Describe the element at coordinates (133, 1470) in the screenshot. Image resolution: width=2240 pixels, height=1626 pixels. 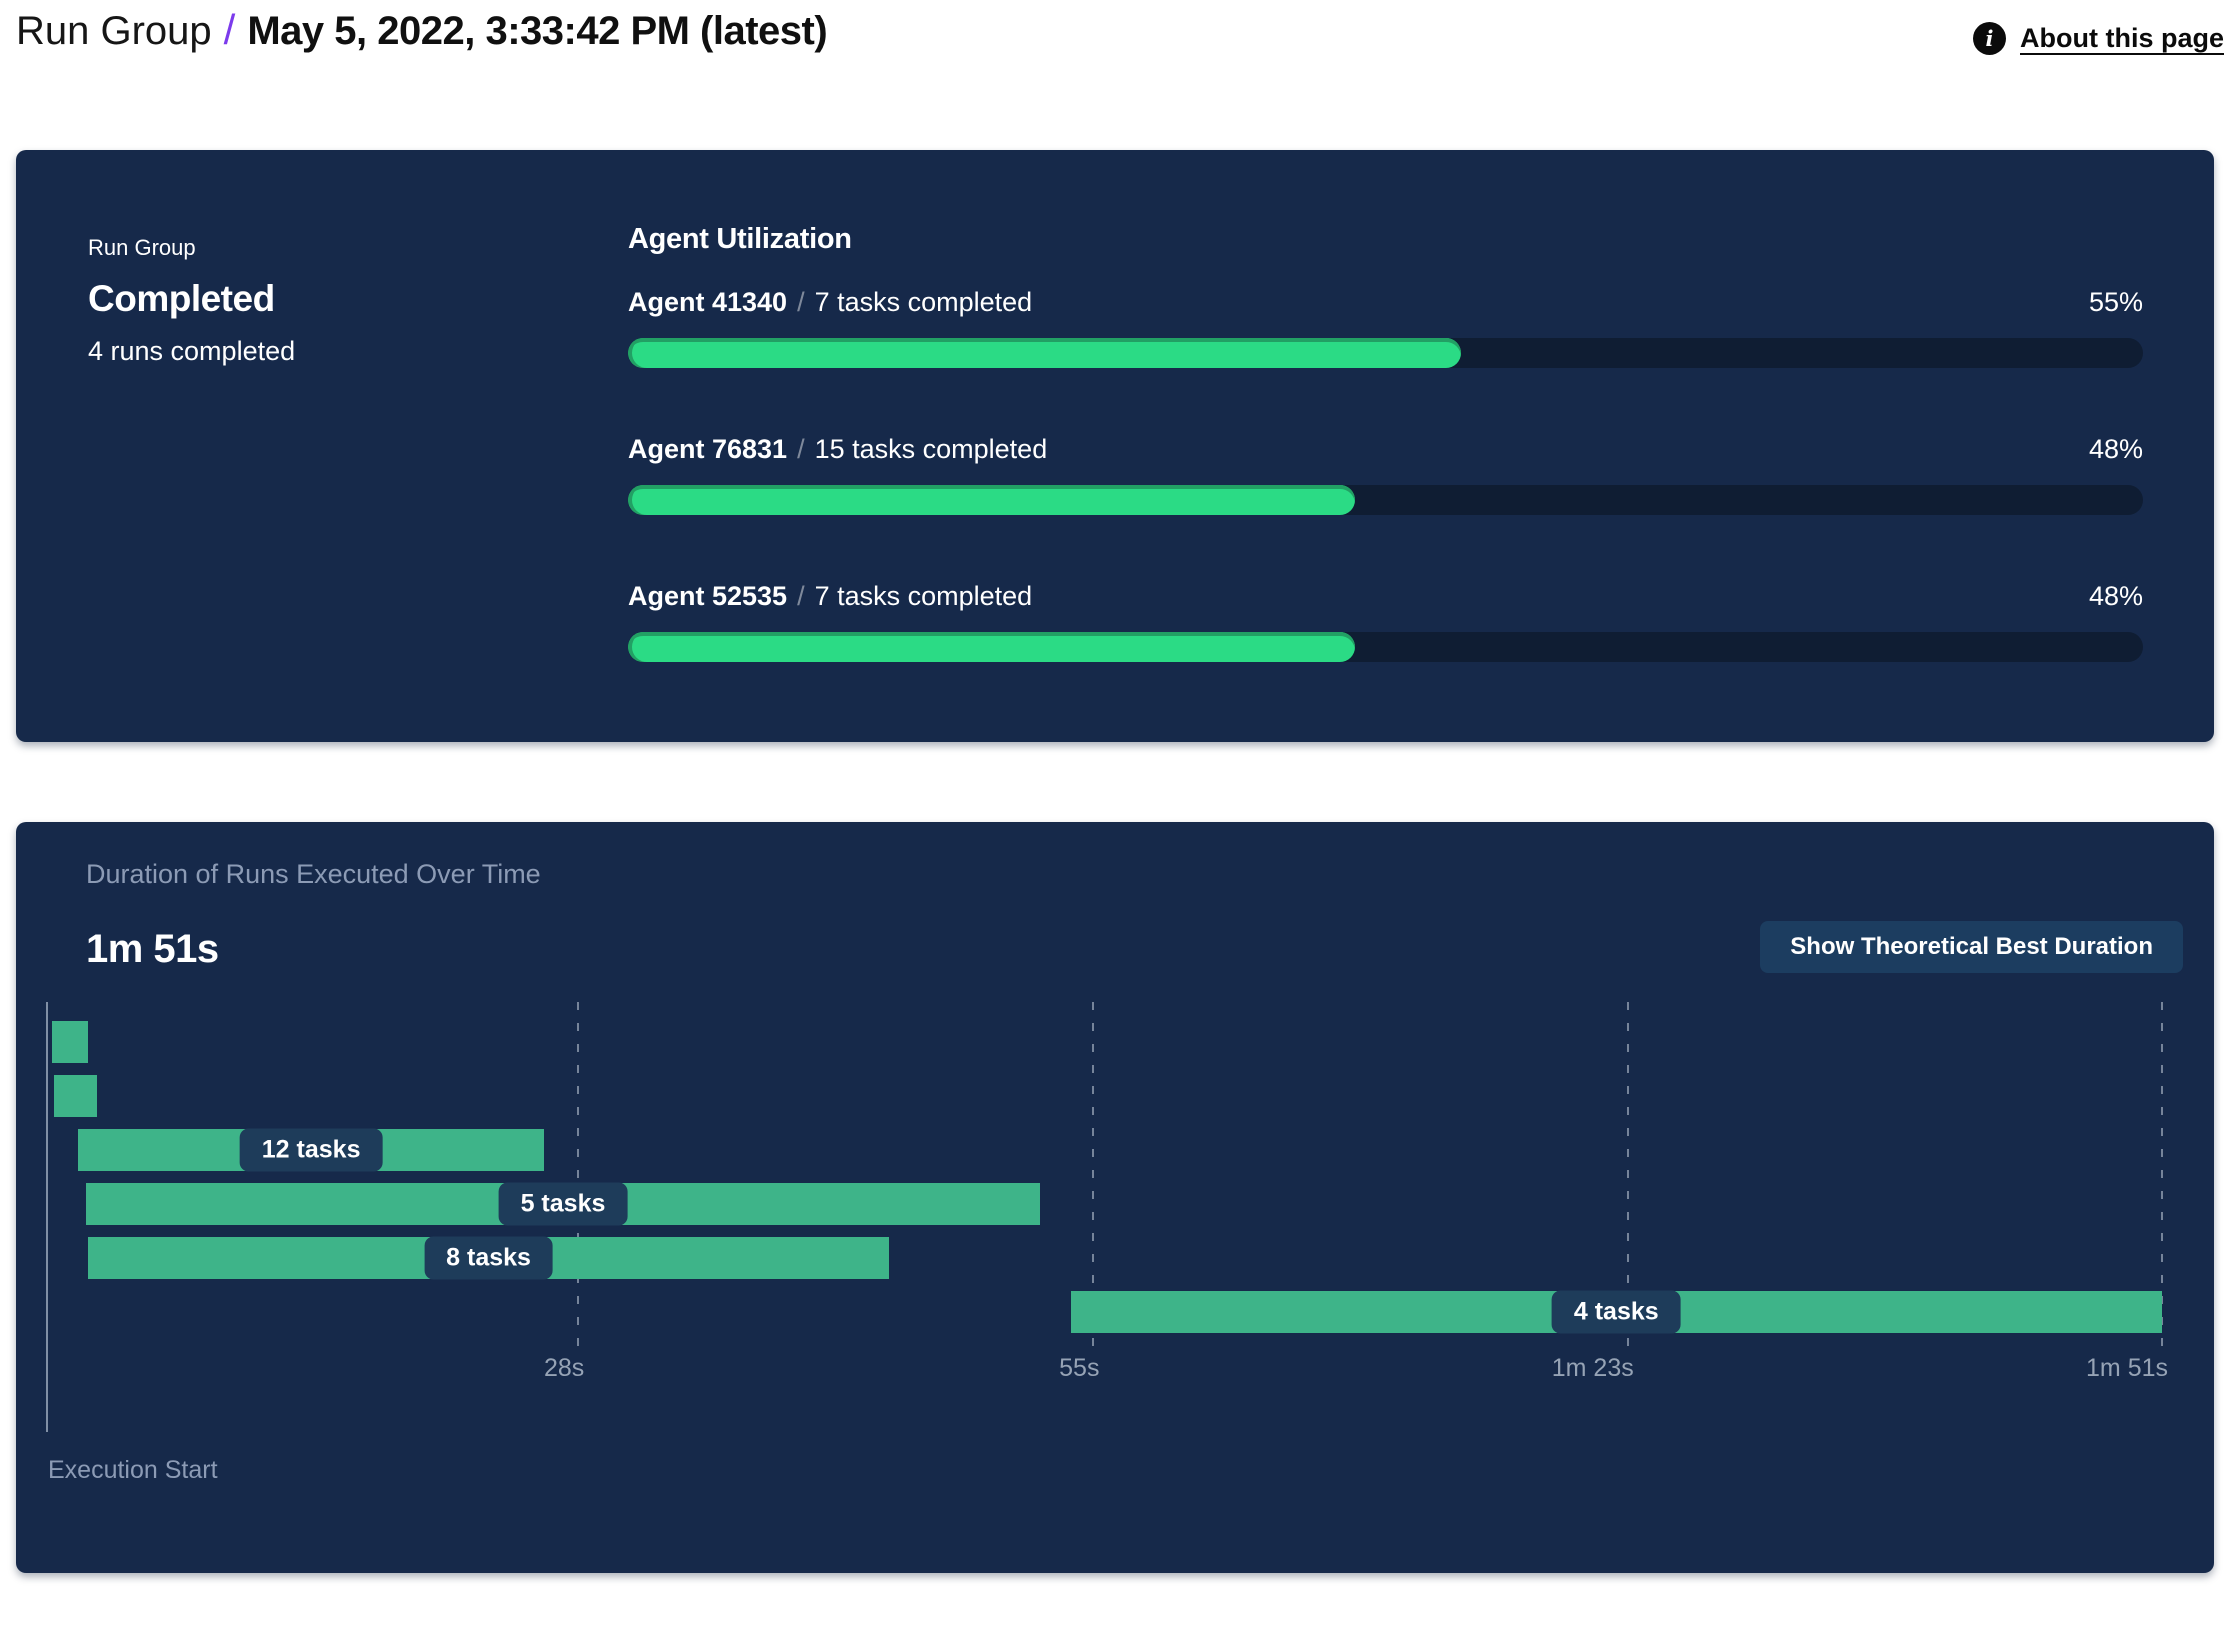
I see `execution-start-label: Execution Start` at that location.